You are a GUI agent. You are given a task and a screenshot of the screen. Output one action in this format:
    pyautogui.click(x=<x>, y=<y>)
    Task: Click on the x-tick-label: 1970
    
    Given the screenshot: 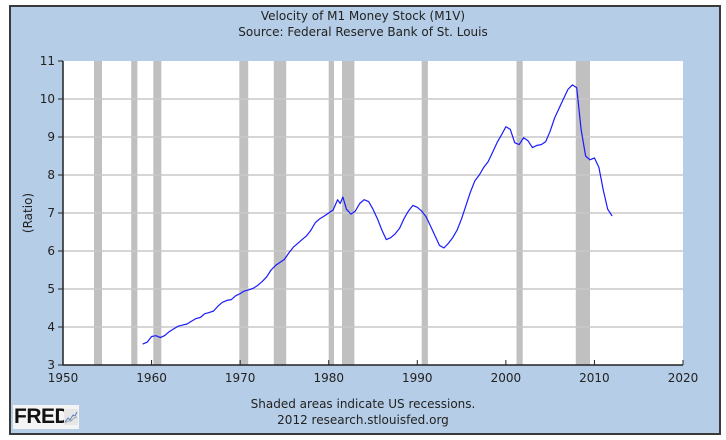 What is the action you would take?
    pyautogui.click(x=240, y=378)
    